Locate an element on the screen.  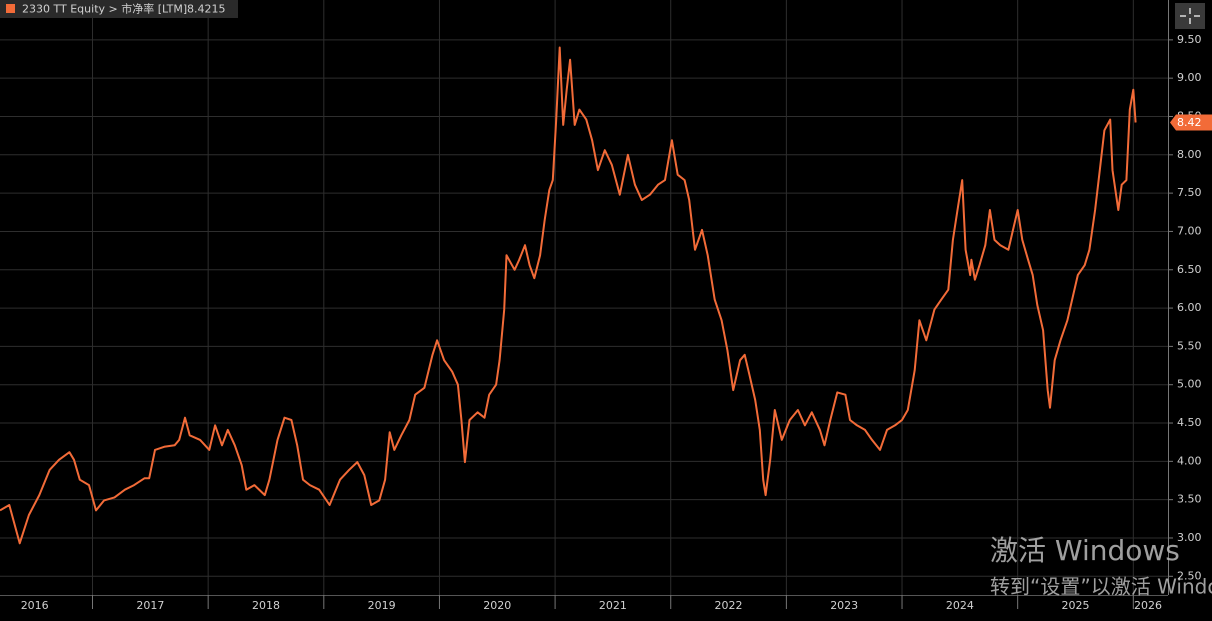
y-tick-label: 8.00 is located at coordinates (1189, 154).